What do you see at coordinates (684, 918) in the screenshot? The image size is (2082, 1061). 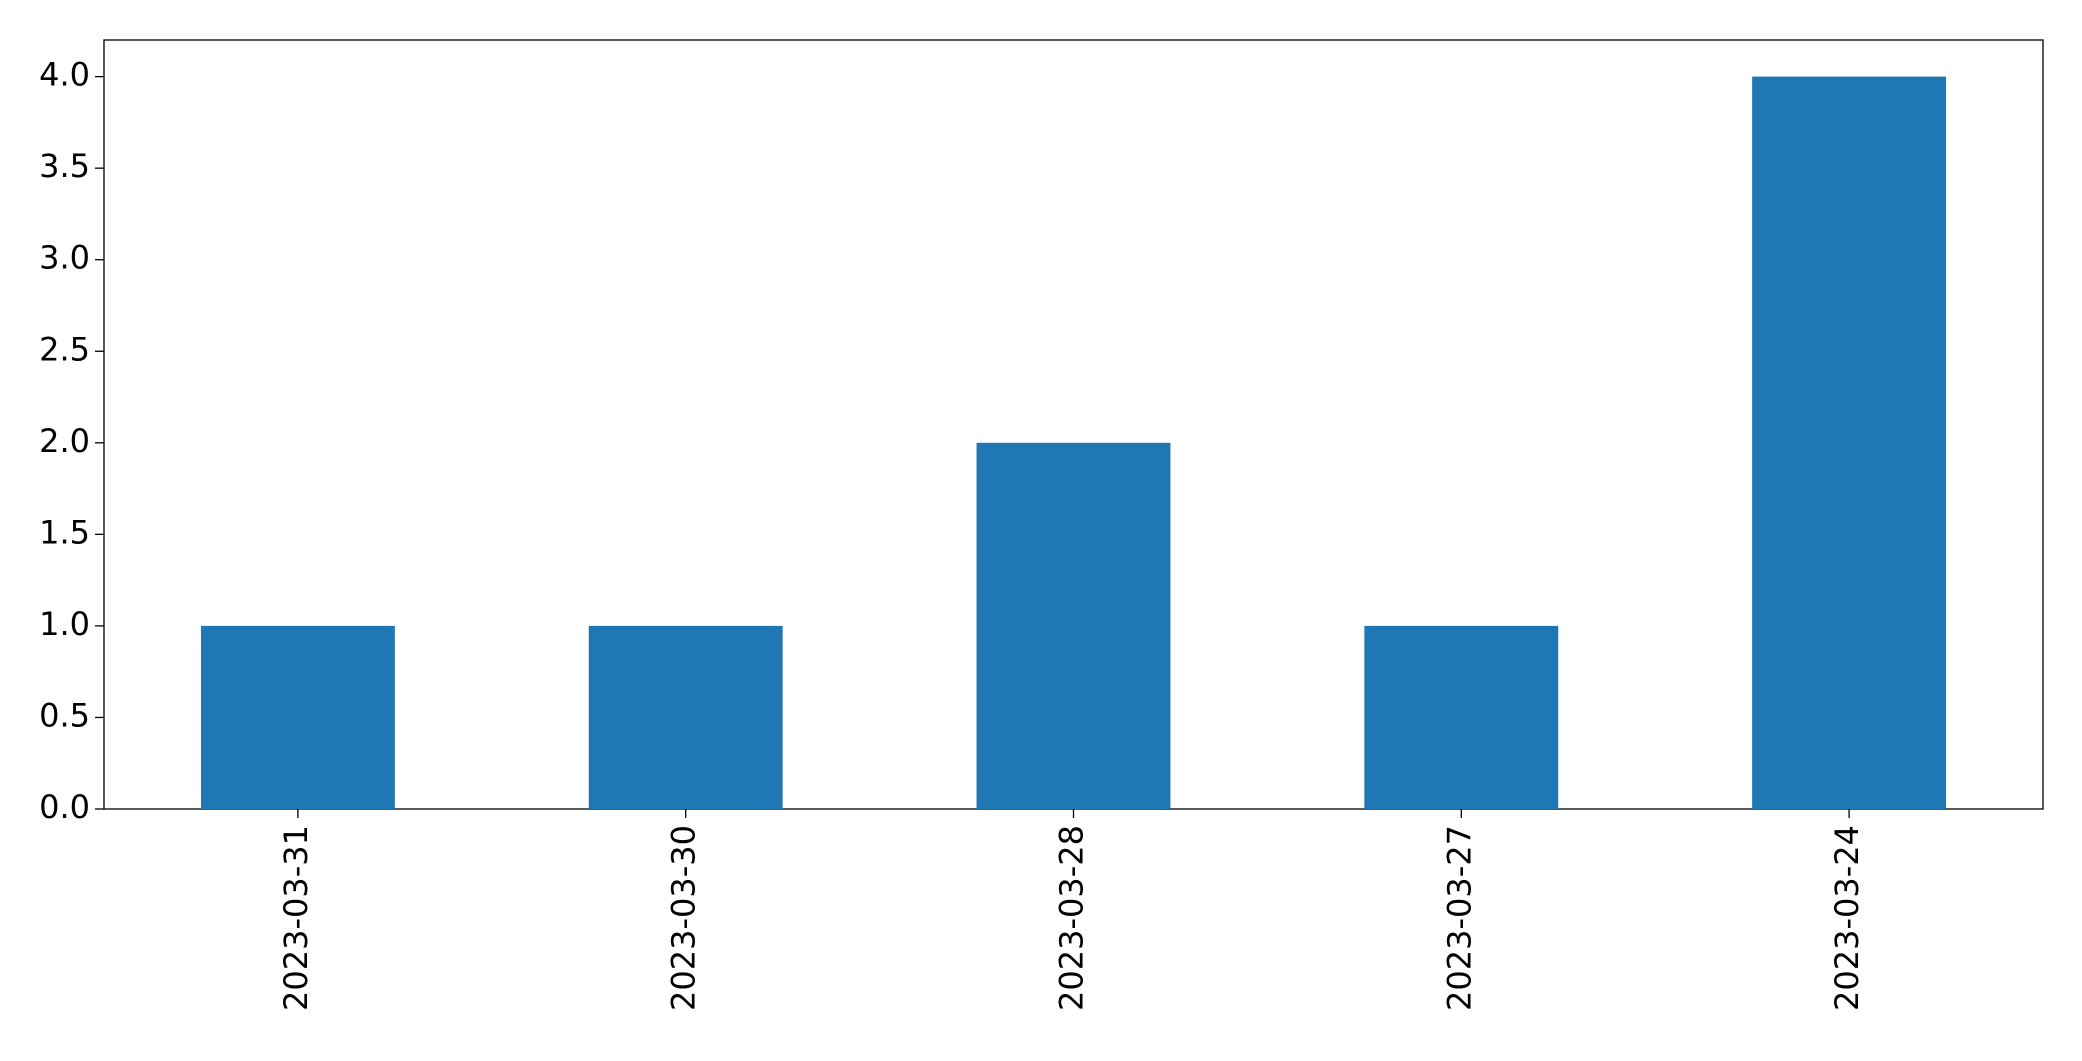 I see `x-tick-label: 2023-03-30` at bounding box center [684, 918].